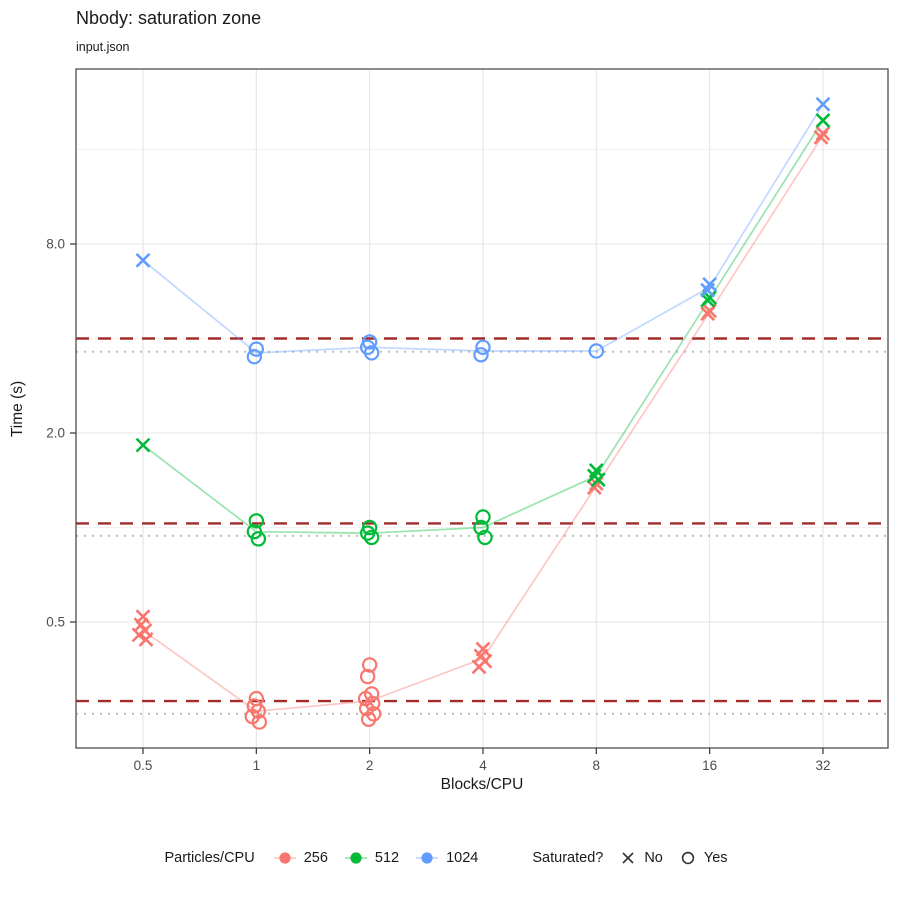 This screenshot has height=900, width=900. I want to click on x-marker-icon, so click(628, 858).